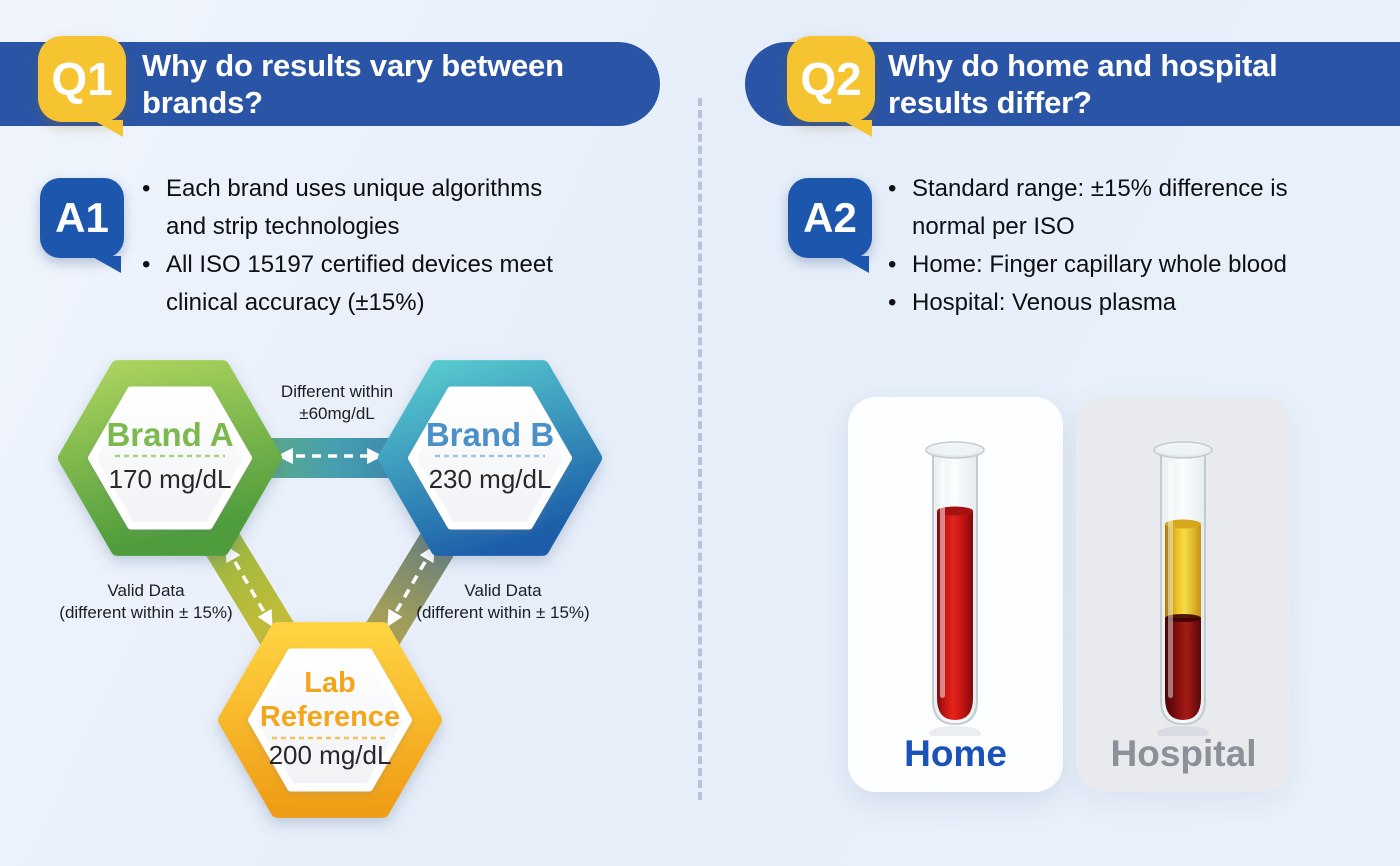 The width and height of the screenshot is (1400, 866). I want to click on q1-badge-label: Q1, so click(82, 79).